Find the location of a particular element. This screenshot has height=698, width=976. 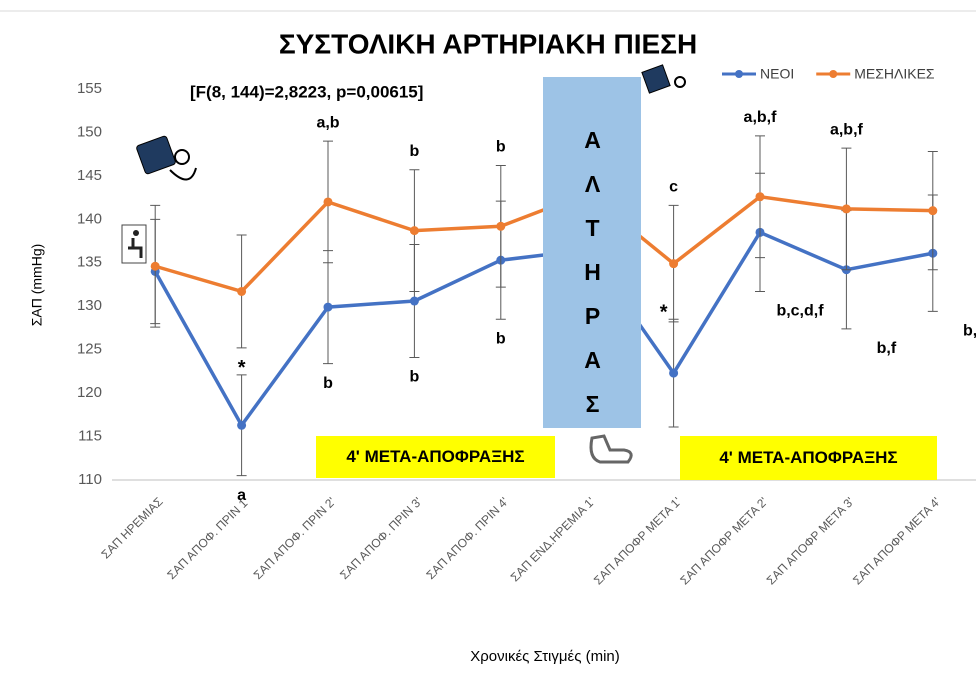

annotation: b,c,d,f is located at coordinates (800, 311).